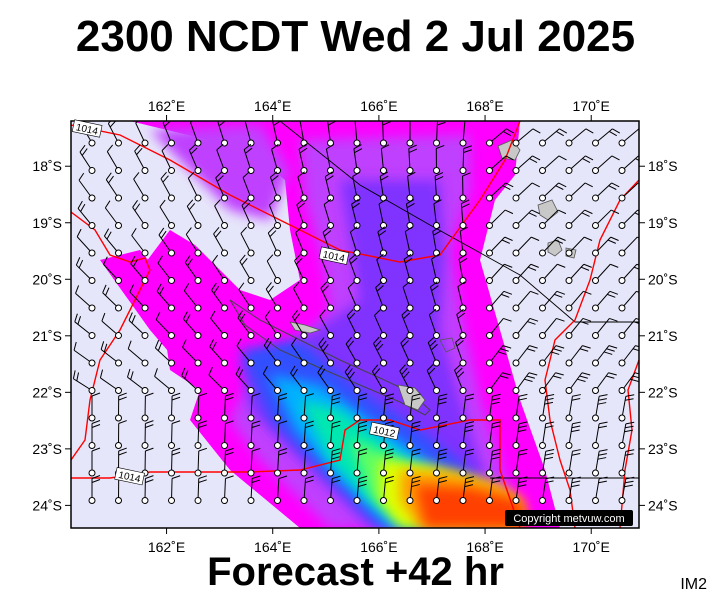 The width and height of the screenshot is (711, 600). What do you see at coordinates (484, 547) in the screenshot?
I see `lon-tick-label: 168˚E` at bounding box center [484, 547].